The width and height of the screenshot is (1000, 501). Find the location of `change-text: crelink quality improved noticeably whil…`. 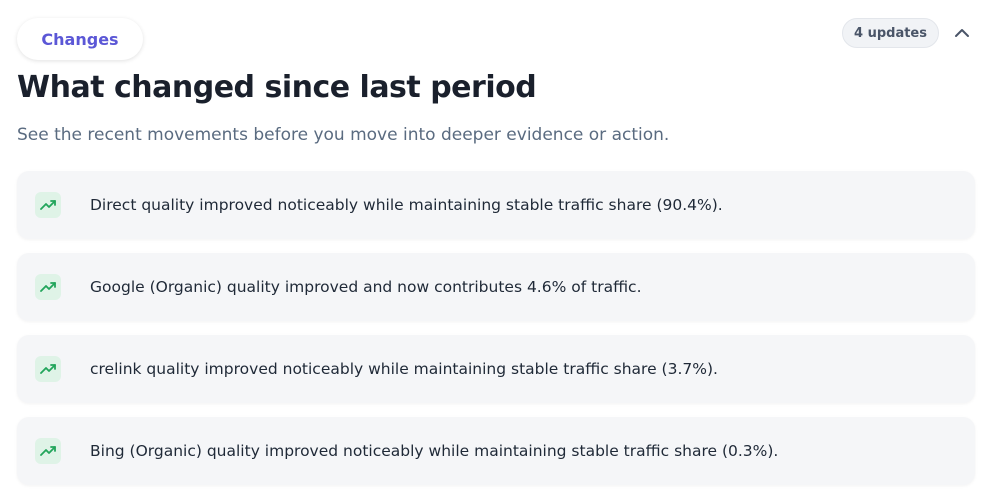

change-text: crelink quality improved noticeably whil… is located at coordinates (404, 369).